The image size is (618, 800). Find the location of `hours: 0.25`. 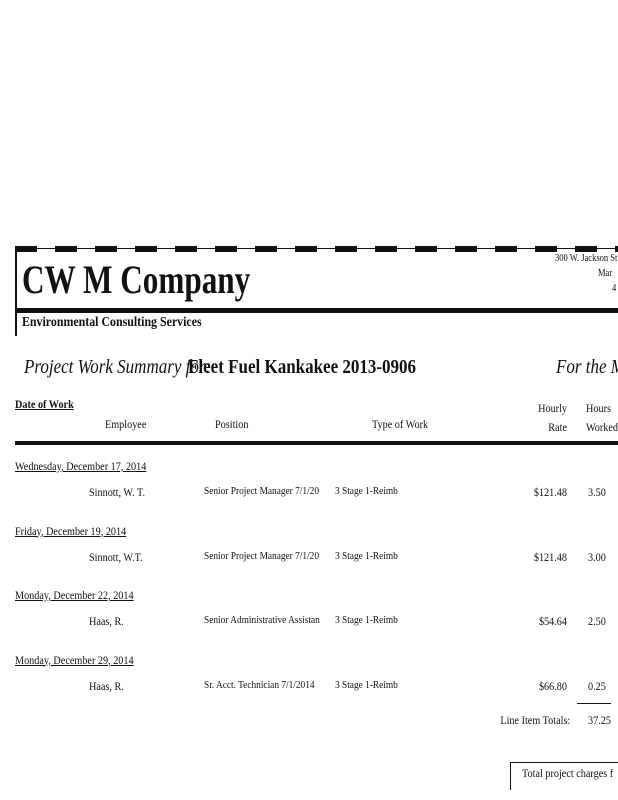

hours: 0.25 is located at coordinates (597, 685).